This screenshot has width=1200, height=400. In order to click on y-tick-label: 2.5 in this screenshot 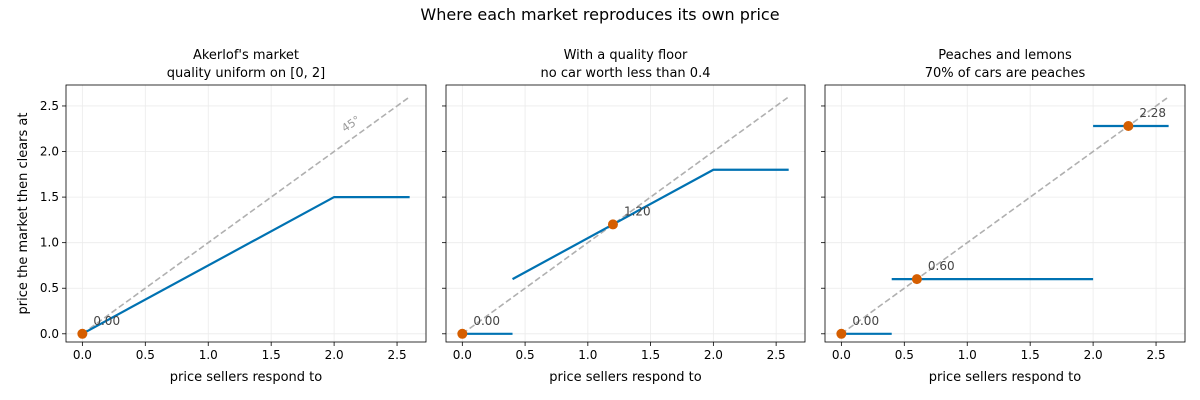, I will do `click(49, 106)`.